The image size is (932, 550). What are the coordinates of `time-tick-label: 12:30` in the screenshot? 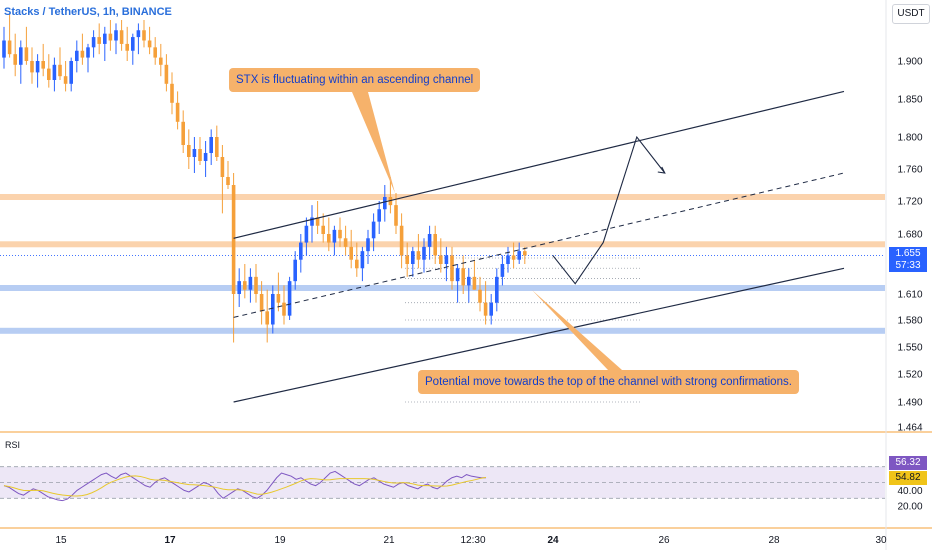 It's located at (472, 540).